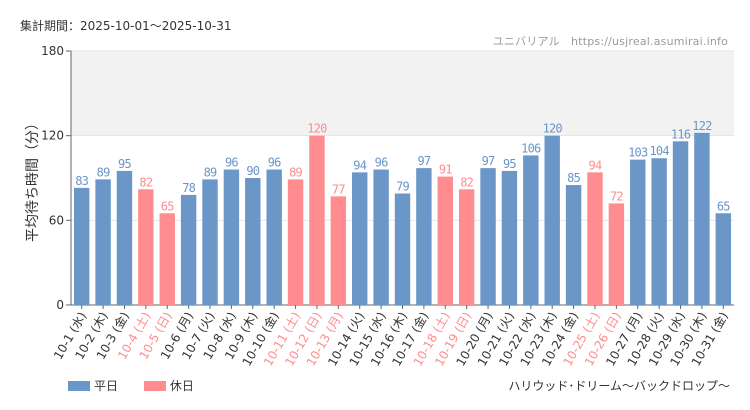 This screenshot has height=410, width=750. I want to click on bar-value-label: 85, so click(573, 178).